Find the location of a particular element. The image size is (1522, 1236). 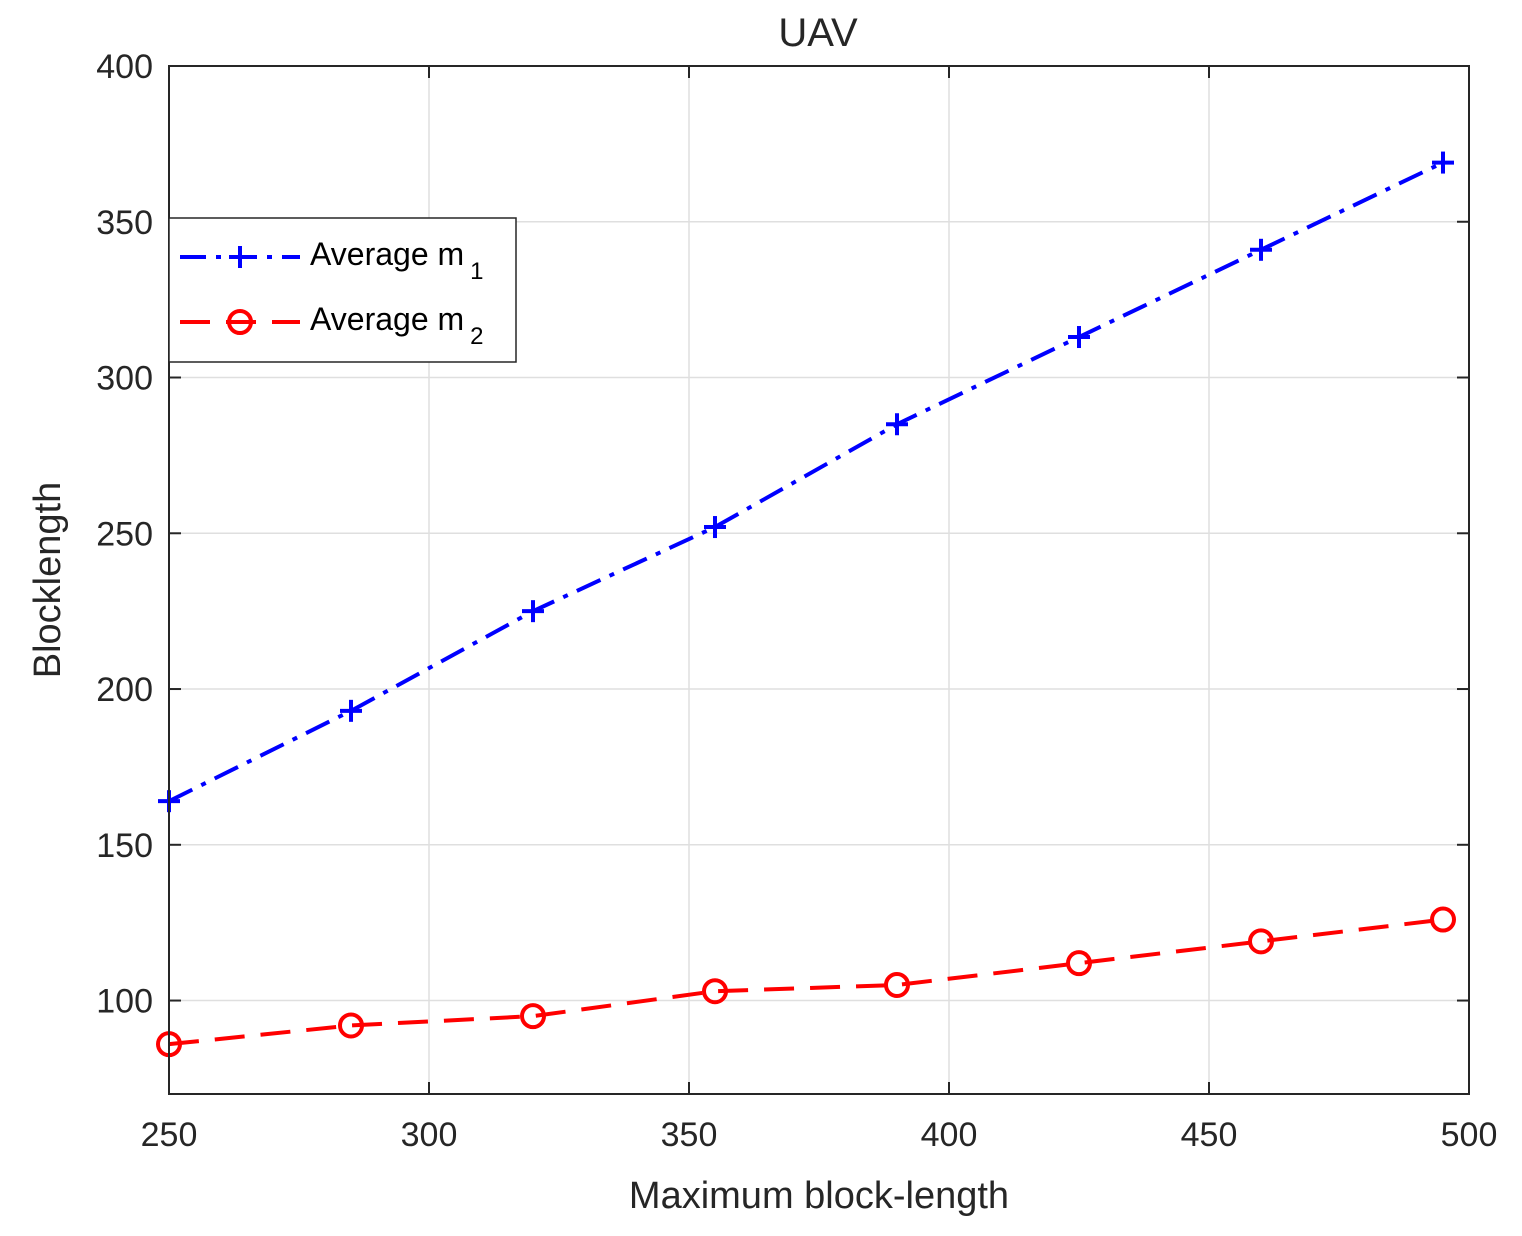

x-tick-label-300: 300 is located at coordinates (429, 1135).